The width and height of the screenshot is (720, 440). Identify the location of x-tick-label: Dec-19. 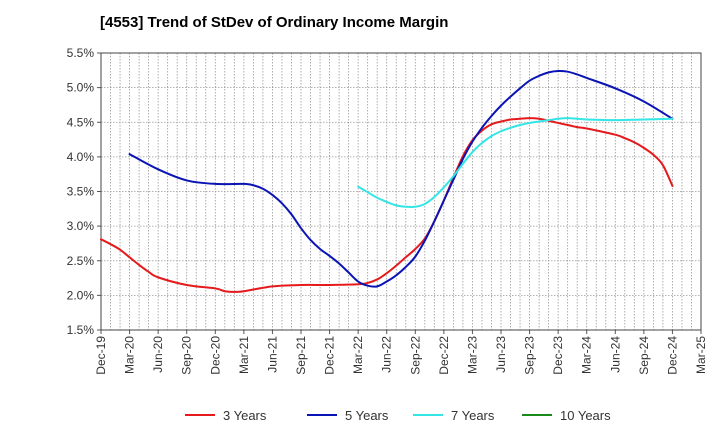
(101, 355).